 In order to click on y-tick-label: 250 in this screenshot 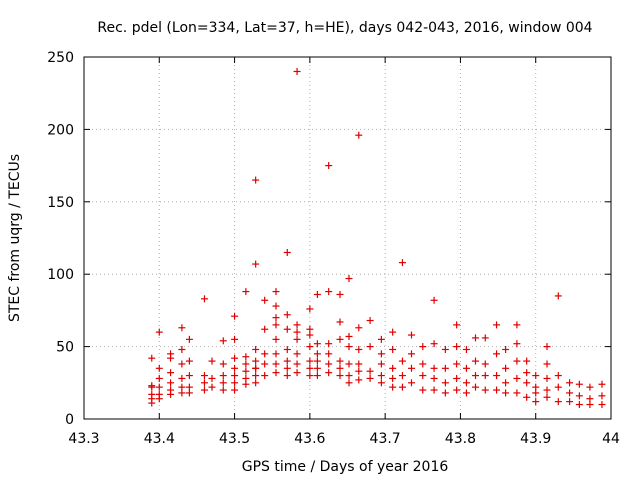, I will do `click(60, 58)`.